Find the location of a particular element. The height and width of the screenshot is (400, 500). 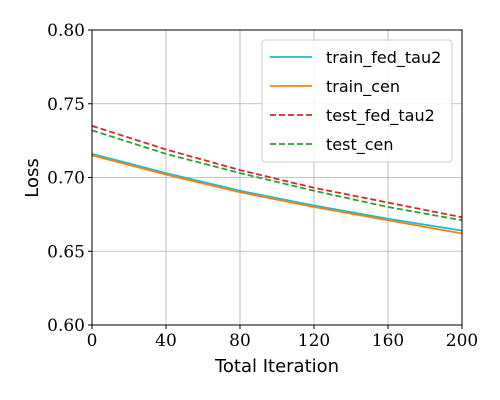

series-line-train-fed-tau2 is located at coordinates (277, 192).